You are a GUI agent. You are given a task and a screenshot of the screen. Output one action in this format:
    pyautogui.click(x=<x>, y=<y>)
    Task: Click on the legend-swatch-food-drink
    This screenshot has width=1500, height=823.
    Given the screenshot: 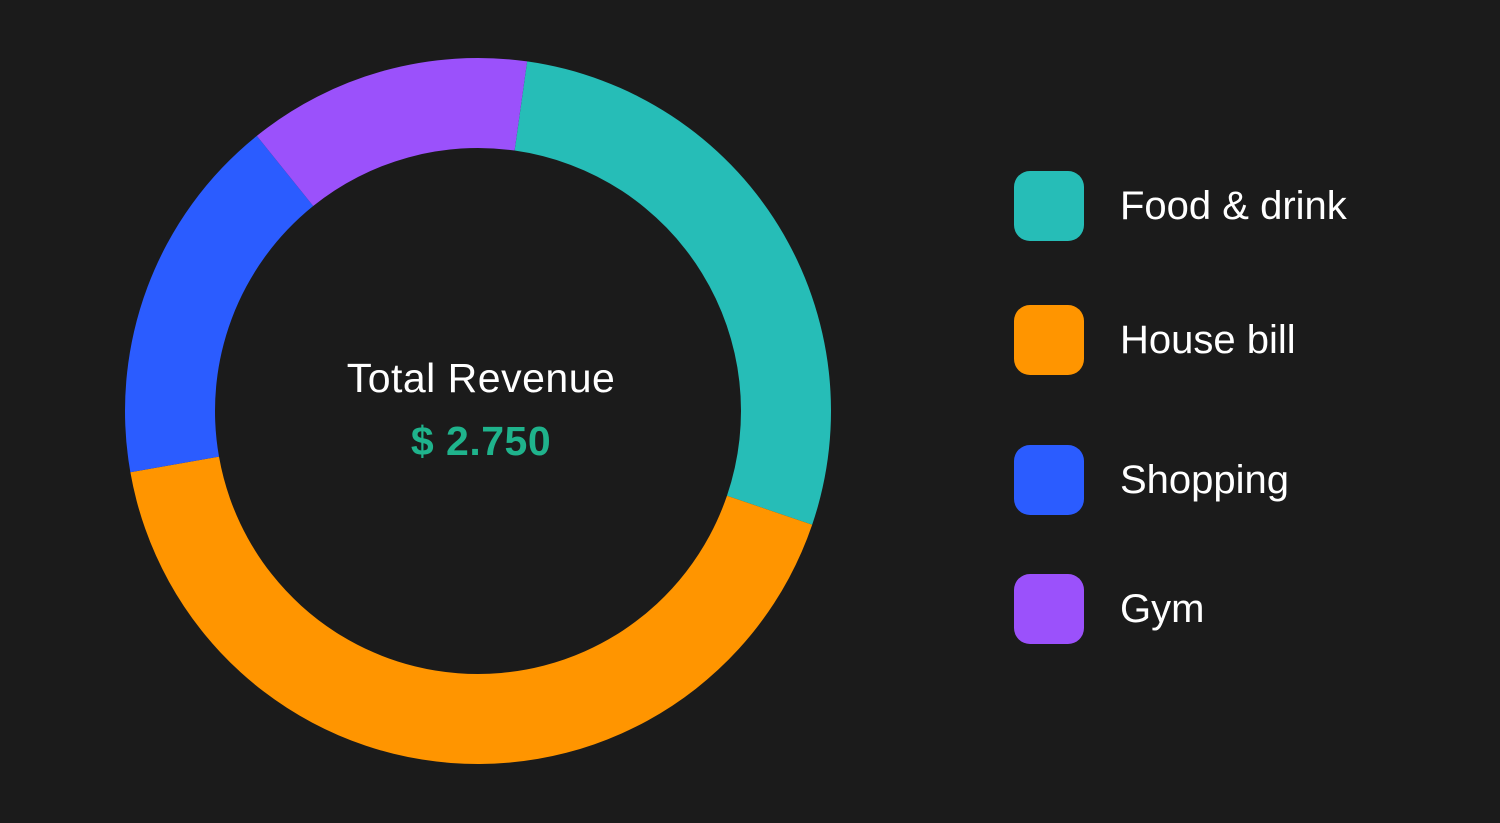 What is the action you would take?
    pyautogui.click(x=1049, y=206)
    